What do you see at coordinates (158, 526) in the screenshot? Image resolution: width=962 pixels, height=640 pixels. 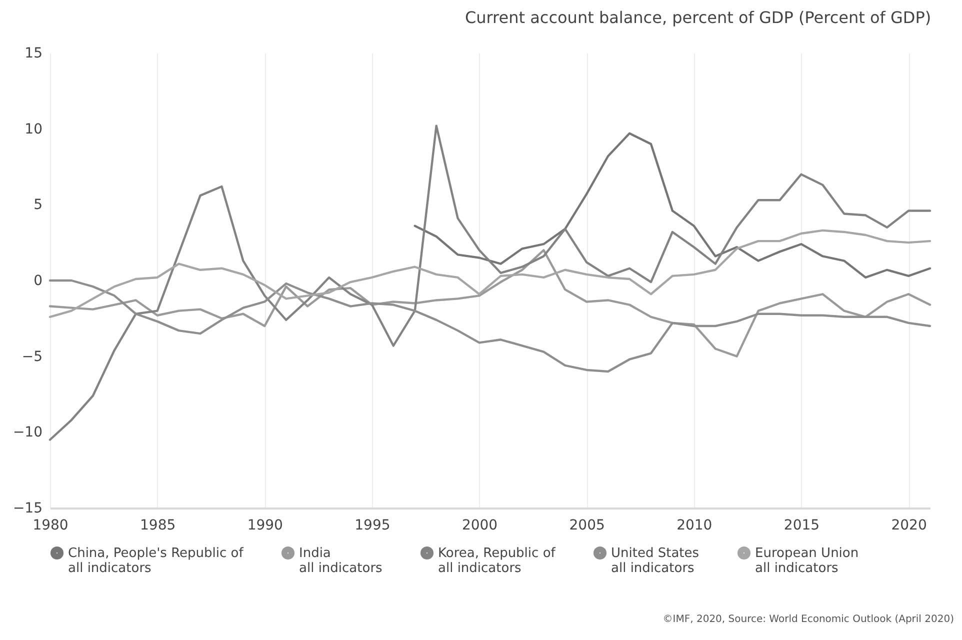 I see `x-tick-label: 1985` at bounding box center [158, 526].